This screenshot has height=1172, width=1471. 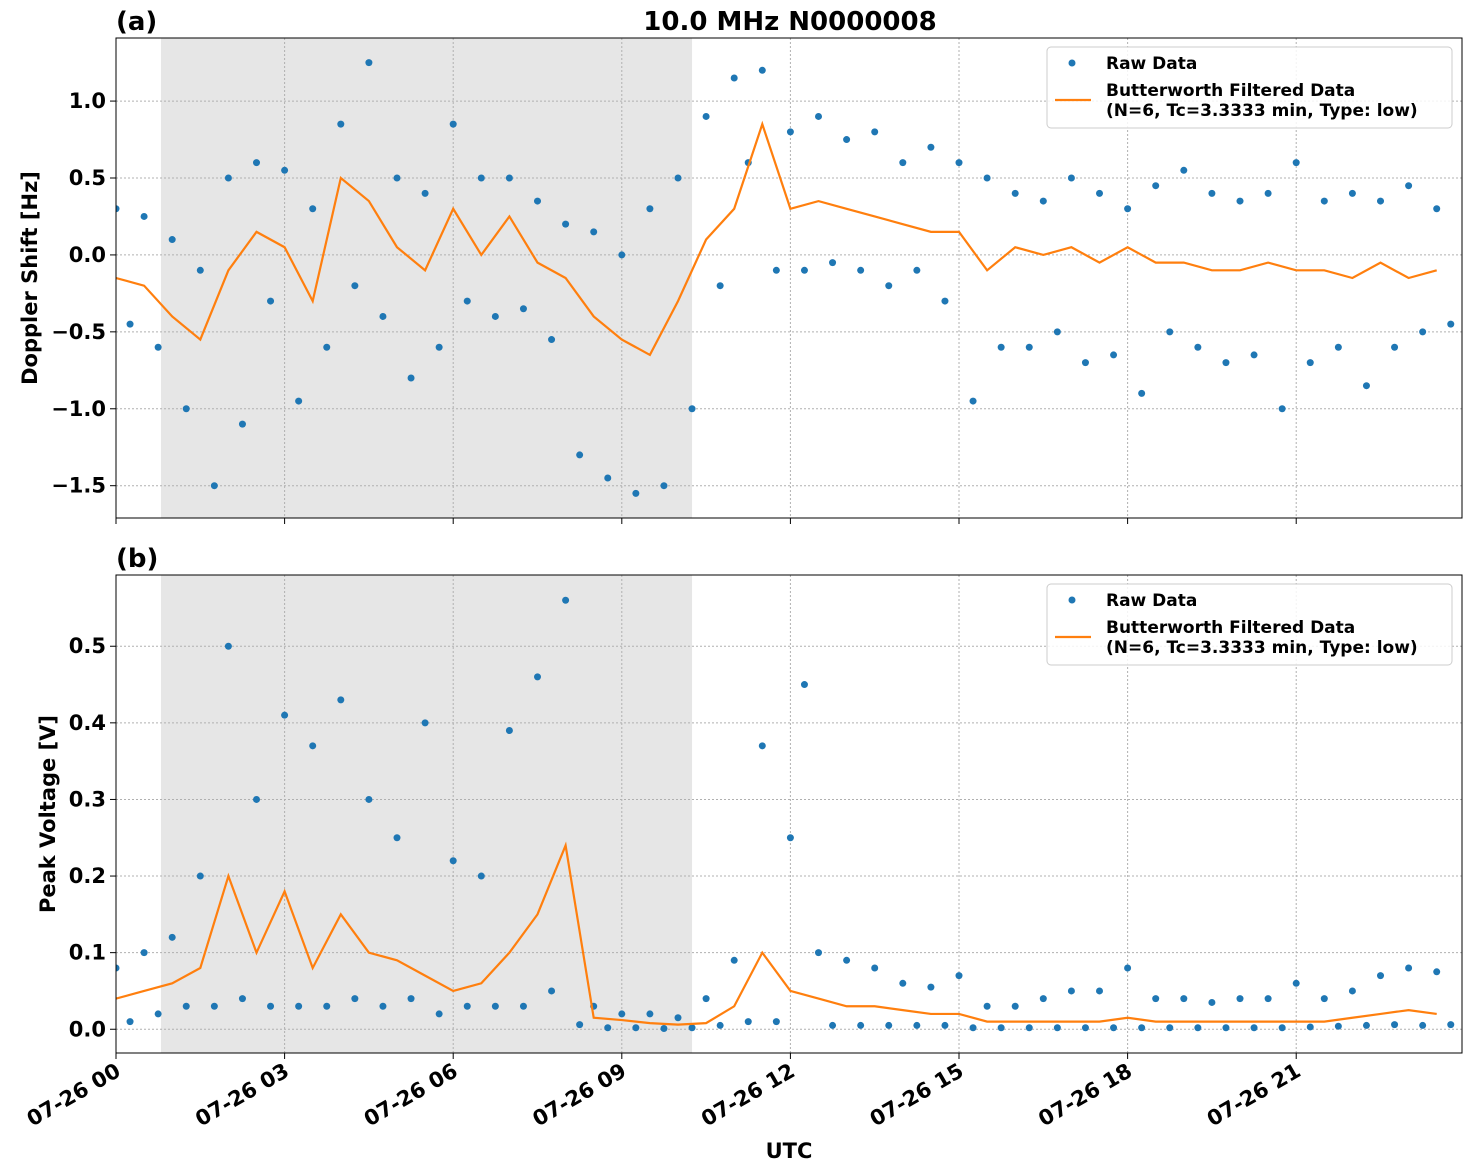 I want to click on y-axis-label: Peak Voltage [V], so click(x=48, y=814).